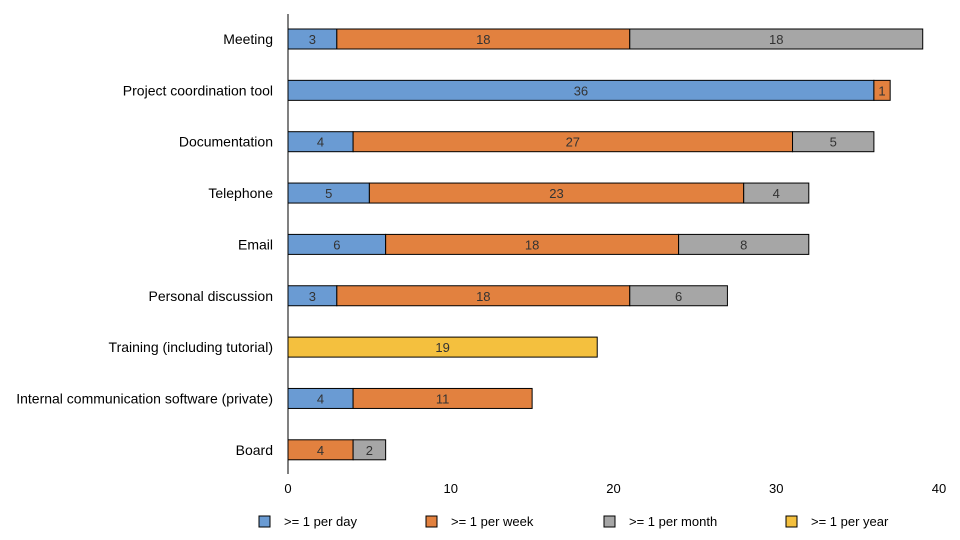 Image resolution: width=960 pixels, height=540 pixels. I want to click on x-tick-label: 30, so click(776, 488).